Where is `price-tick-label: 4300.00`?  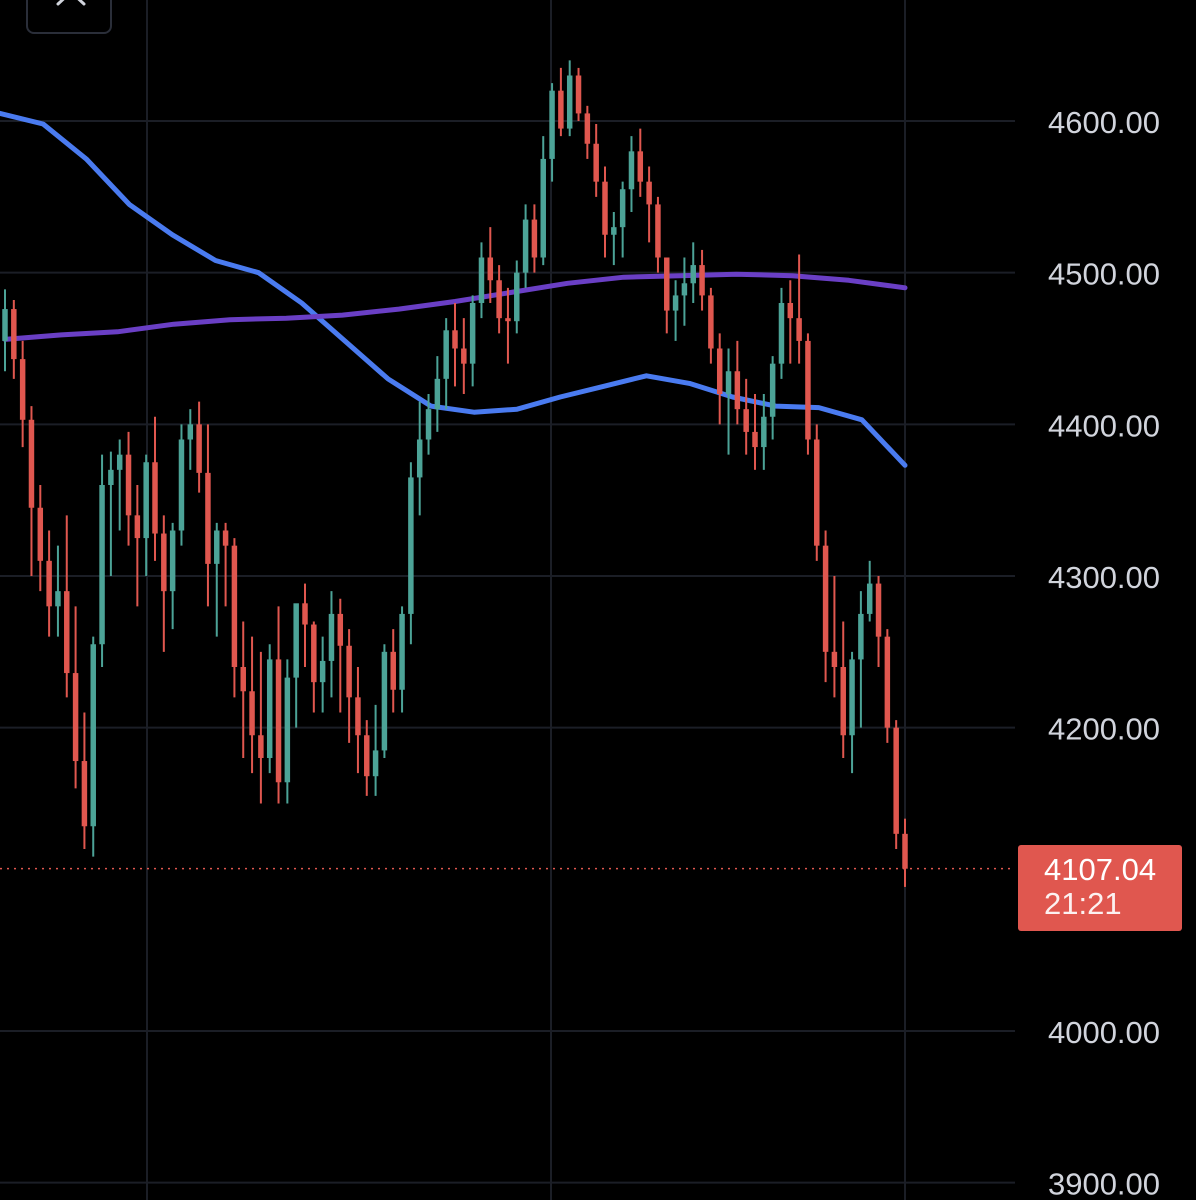
price-tick-label: 4300.00 is located at coordinates (1104, 577).